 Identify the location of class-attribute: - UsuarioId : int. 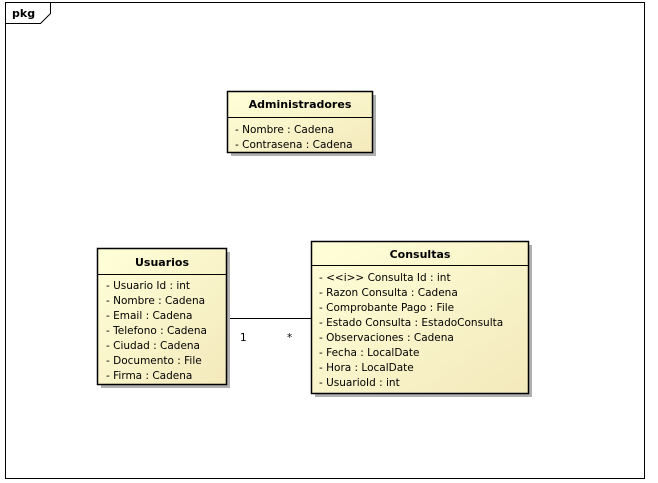
(359, 383).